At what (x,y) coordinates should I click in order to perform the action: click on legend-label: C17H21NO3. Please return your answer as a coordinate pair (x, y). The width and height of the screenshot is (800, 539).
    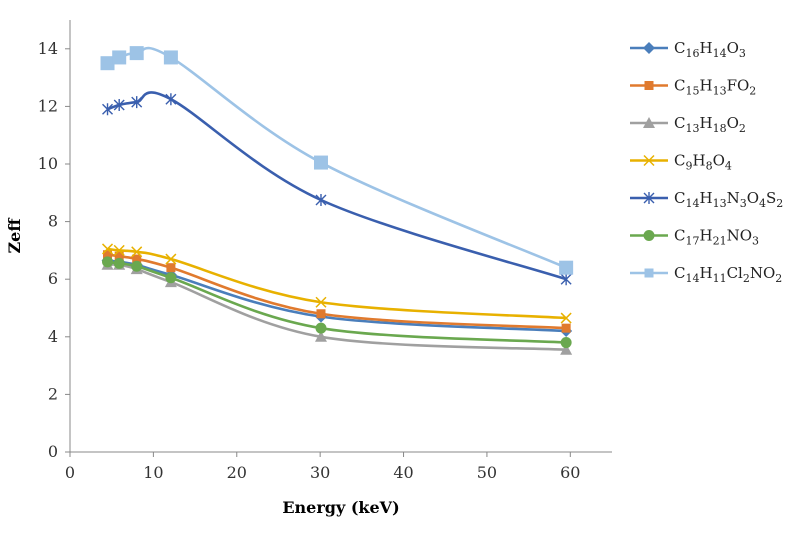
    Looking at the image, I should click on (716, 237).